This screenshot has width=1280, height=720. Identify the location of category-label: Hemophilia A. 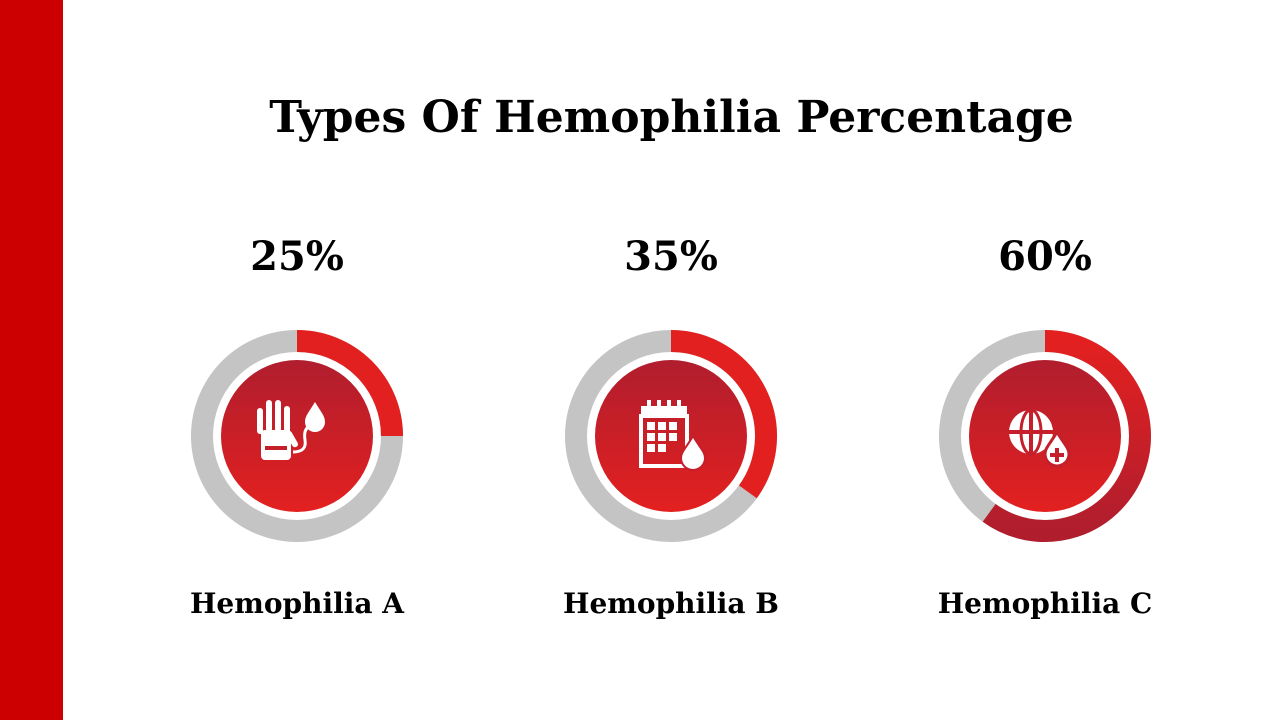
(297, 603).